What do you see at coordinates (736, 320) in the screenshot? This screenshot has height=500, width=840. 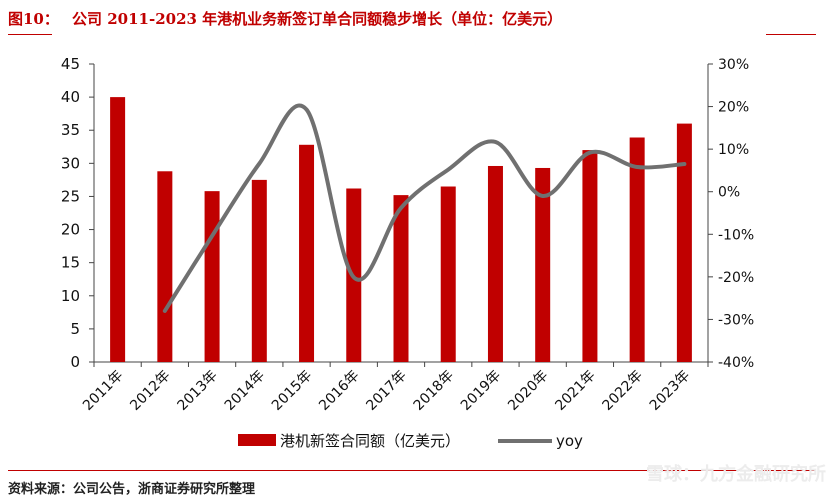 I see `right-tick-label: -30%` at bounding box center [736, 320].